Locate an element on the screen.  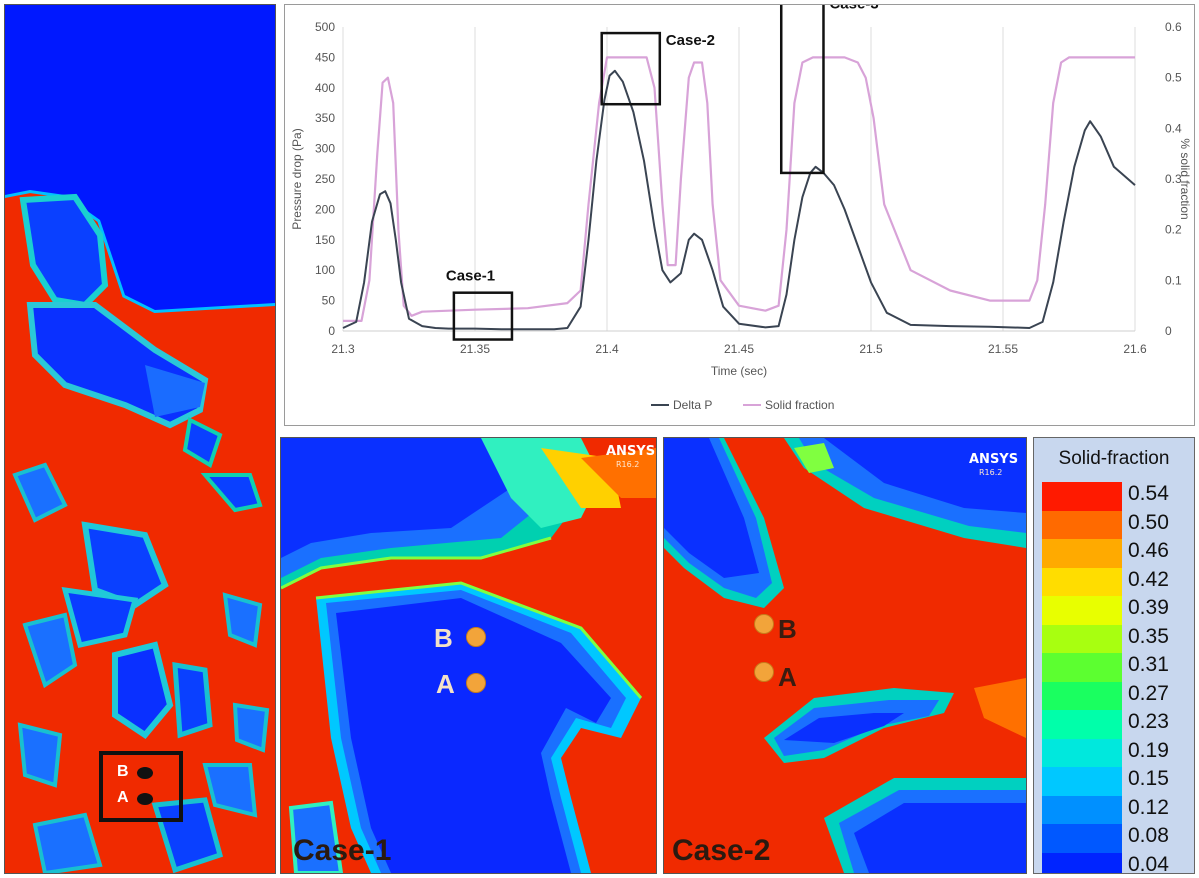
case1-point-b-marker is located at coordinates (476, 637).